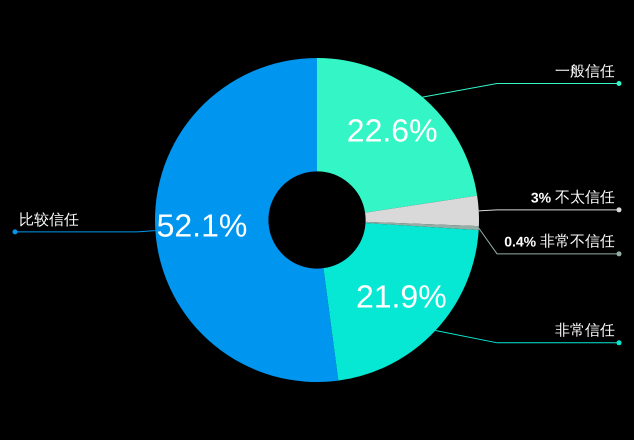 This screenshot has width=634, height=440. What do you see at coordinates (202, 225) in the screenshot?
I see `data-label: 52.1%` at bounding box center [202, 225].